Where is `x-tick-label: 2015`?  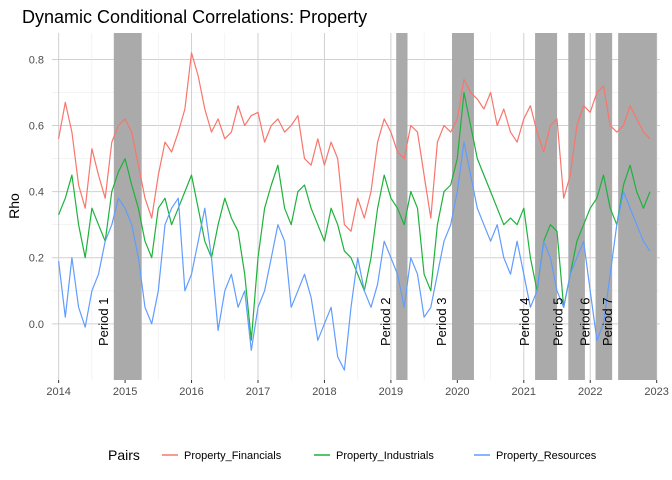
x-tick-label: 2015 is located at coordinates (125, 392).